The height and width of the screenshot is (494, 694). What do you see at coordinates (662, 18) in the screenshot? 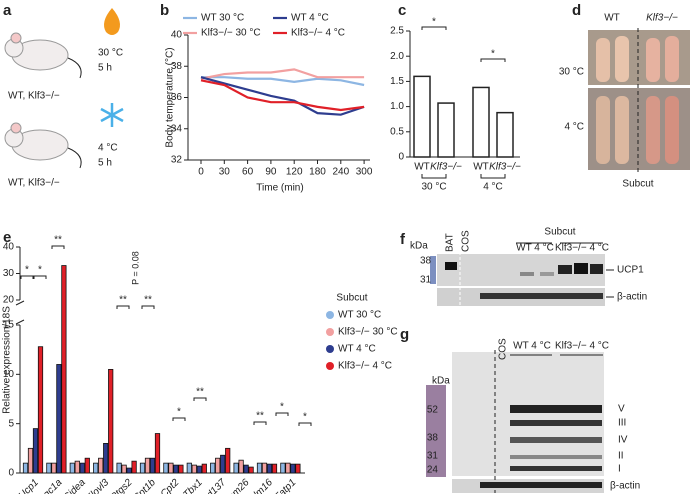
I see `label: Klf3−/−` at bounding box center [662, 18].